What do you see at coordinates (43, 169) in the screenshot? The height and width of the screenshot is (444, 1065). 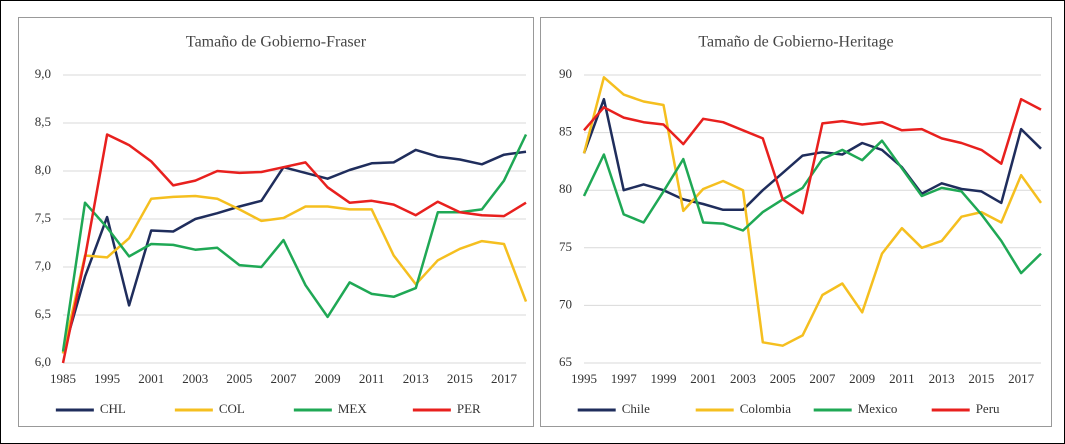 I see `y-tick-label: 8,0` at bounding box center [43, 169].